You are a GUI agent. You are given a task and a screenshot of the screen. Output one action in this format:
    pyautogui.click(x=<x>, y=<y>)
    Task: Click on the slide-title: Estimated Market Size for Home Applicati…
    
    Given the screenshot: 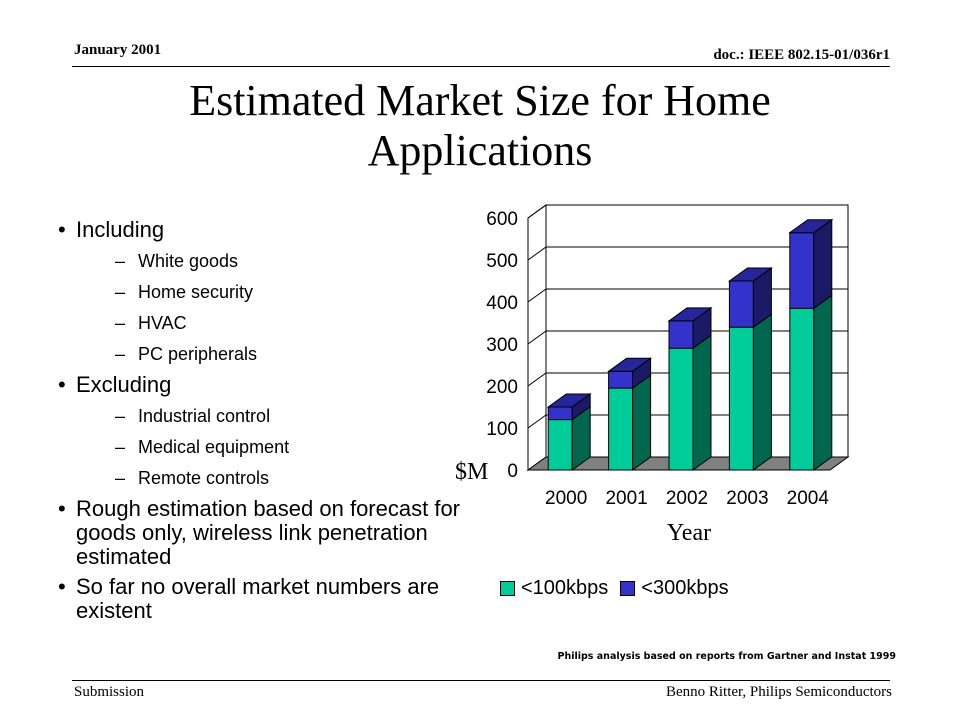 What is the action you would take?
    pyautogui.click(x=480, y=125)
    